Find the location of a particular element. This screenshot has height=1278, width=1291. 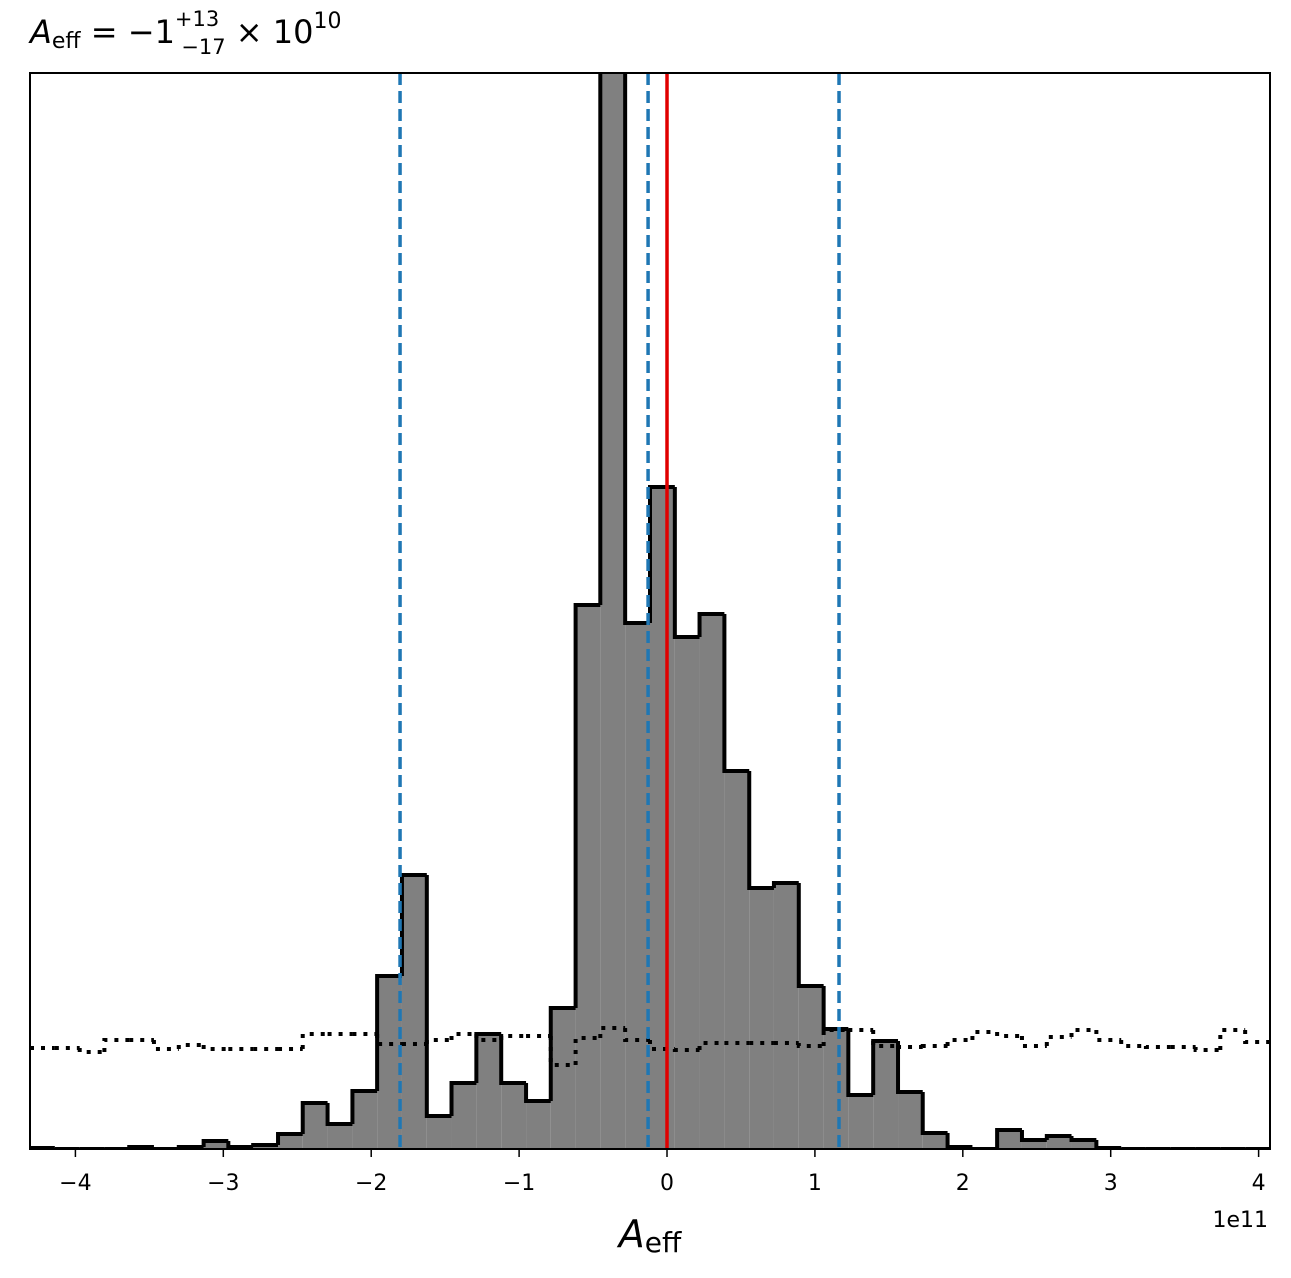

xlabel-sub: eff is located at coordinates (663, 1242).